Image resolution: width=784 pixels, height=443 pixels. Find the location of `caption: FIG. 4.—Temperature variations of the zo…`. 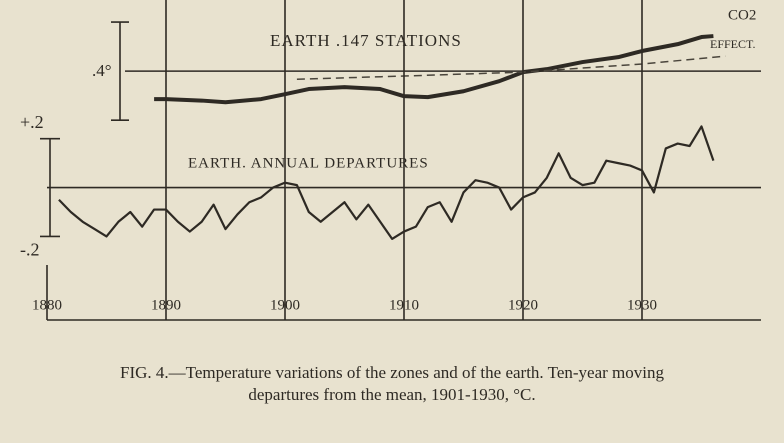

caption: FIG. 4.—Temperature variations of the zo… is located at coordinates (392, 372).